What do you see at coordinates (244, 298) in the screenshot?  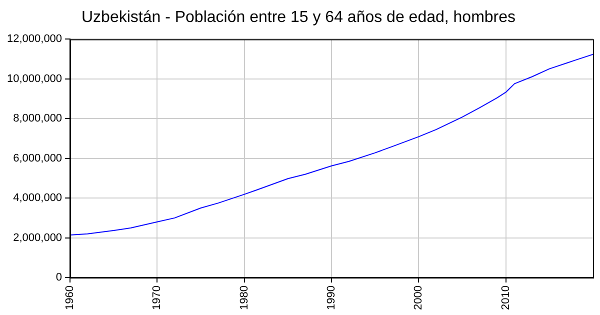 I see `x-tick-label: 1980` at bounding box center [244, 298].